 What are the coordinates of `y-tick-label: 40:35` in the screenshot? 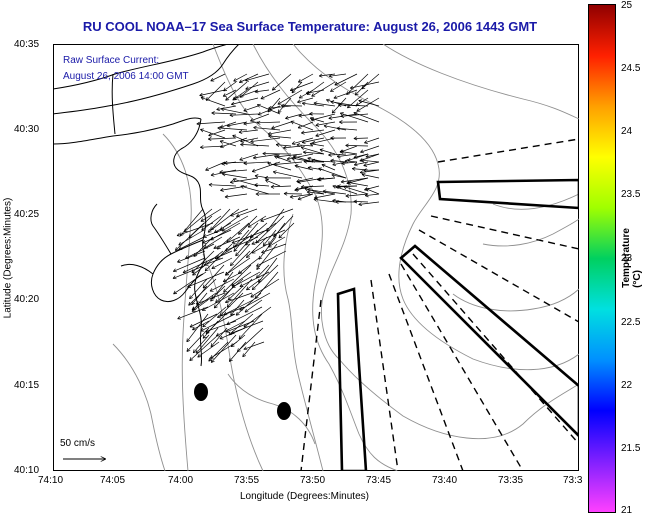 It's located at (27, 44).